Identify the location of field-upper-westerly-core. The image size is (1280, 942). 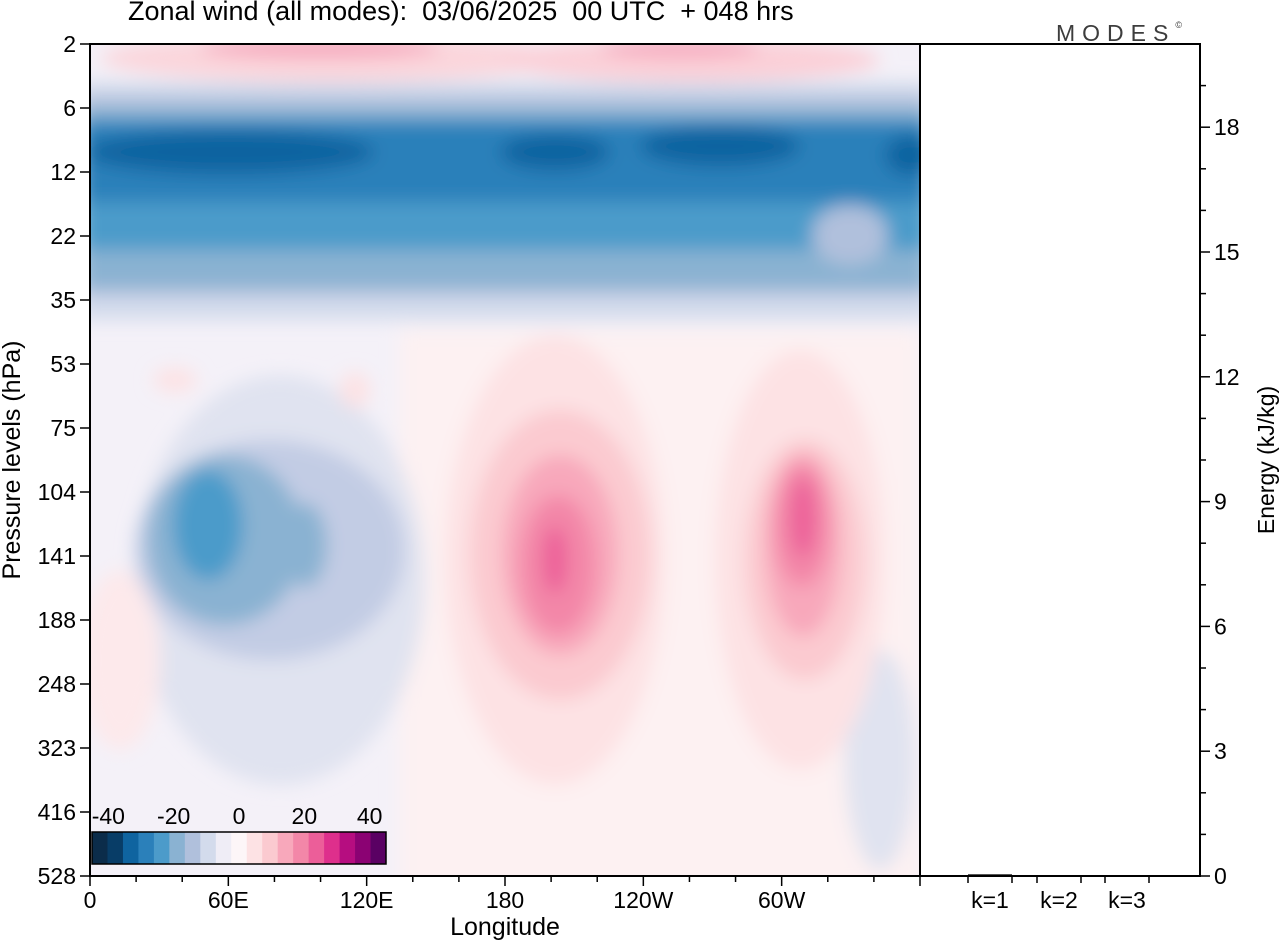
(320, 51).